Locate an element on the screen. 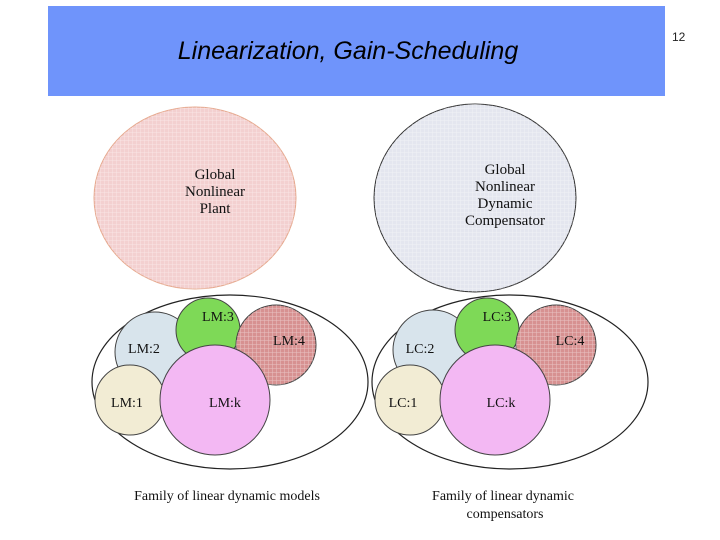 The image size is (720, 540). compensator-label-line-1: Global is located at coordinates (505, 170).